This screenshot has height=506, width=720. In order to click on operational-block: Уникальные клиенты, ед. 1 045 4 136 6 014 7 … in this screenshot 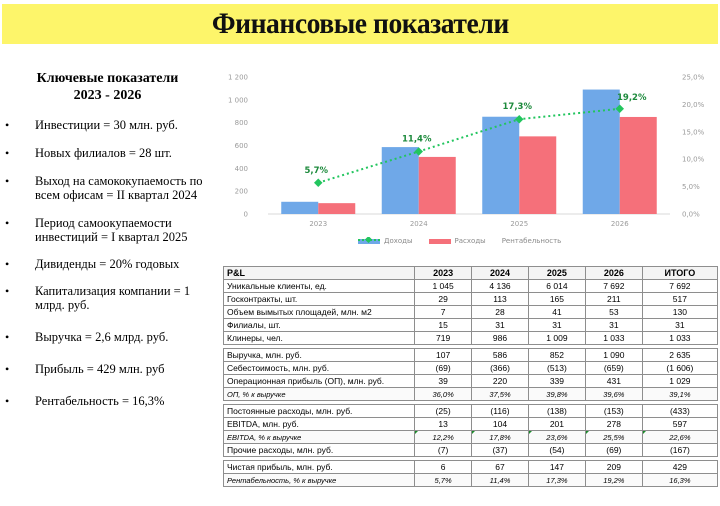, I will do `click(470, 312)`.